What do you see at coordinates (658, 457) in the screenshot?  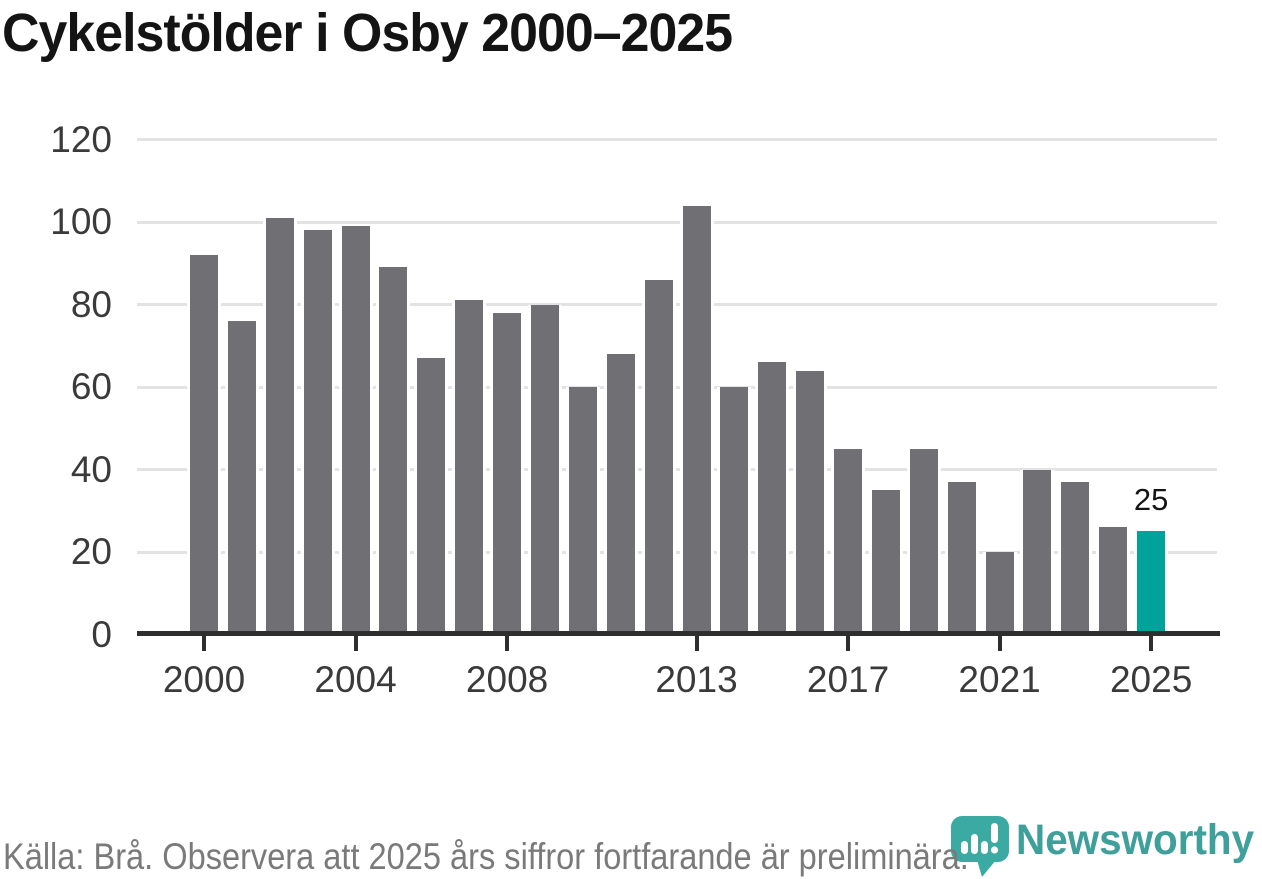 I see `bar-2012` at bounding box center [658, 457].